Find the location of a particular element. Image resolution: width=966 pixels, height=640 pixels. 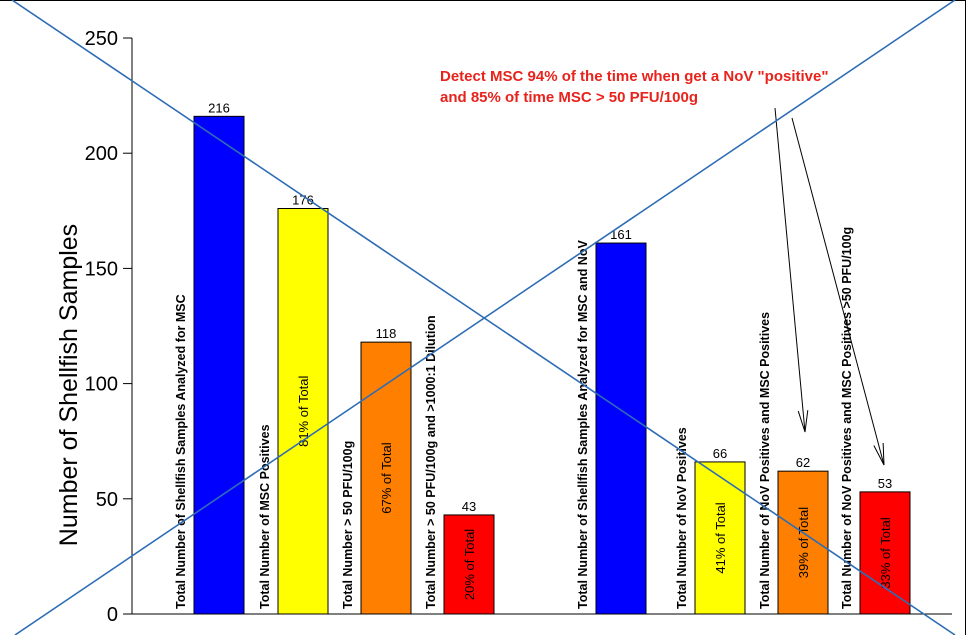

bar-percent-label: 81% of Total is located at coordinates (303, 410).